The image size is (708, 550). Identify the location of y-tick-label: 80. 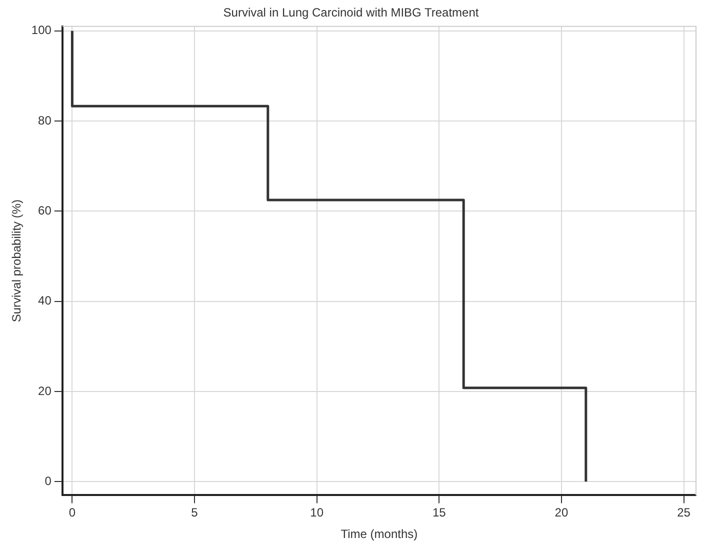
(45, 120).